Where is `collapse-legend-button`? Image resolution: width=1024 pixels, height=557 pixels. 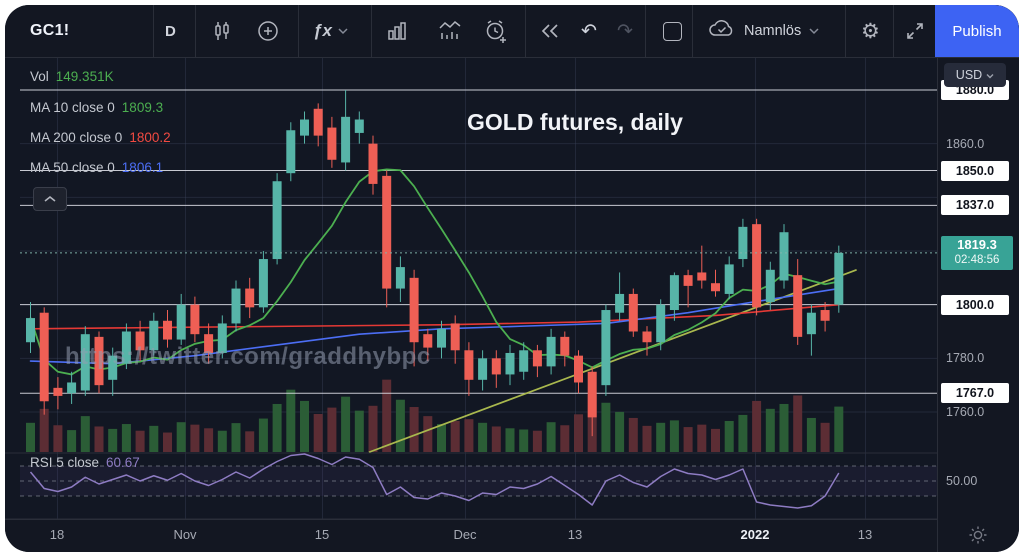 collapse-legend-button is located at coordinates (50, 199).